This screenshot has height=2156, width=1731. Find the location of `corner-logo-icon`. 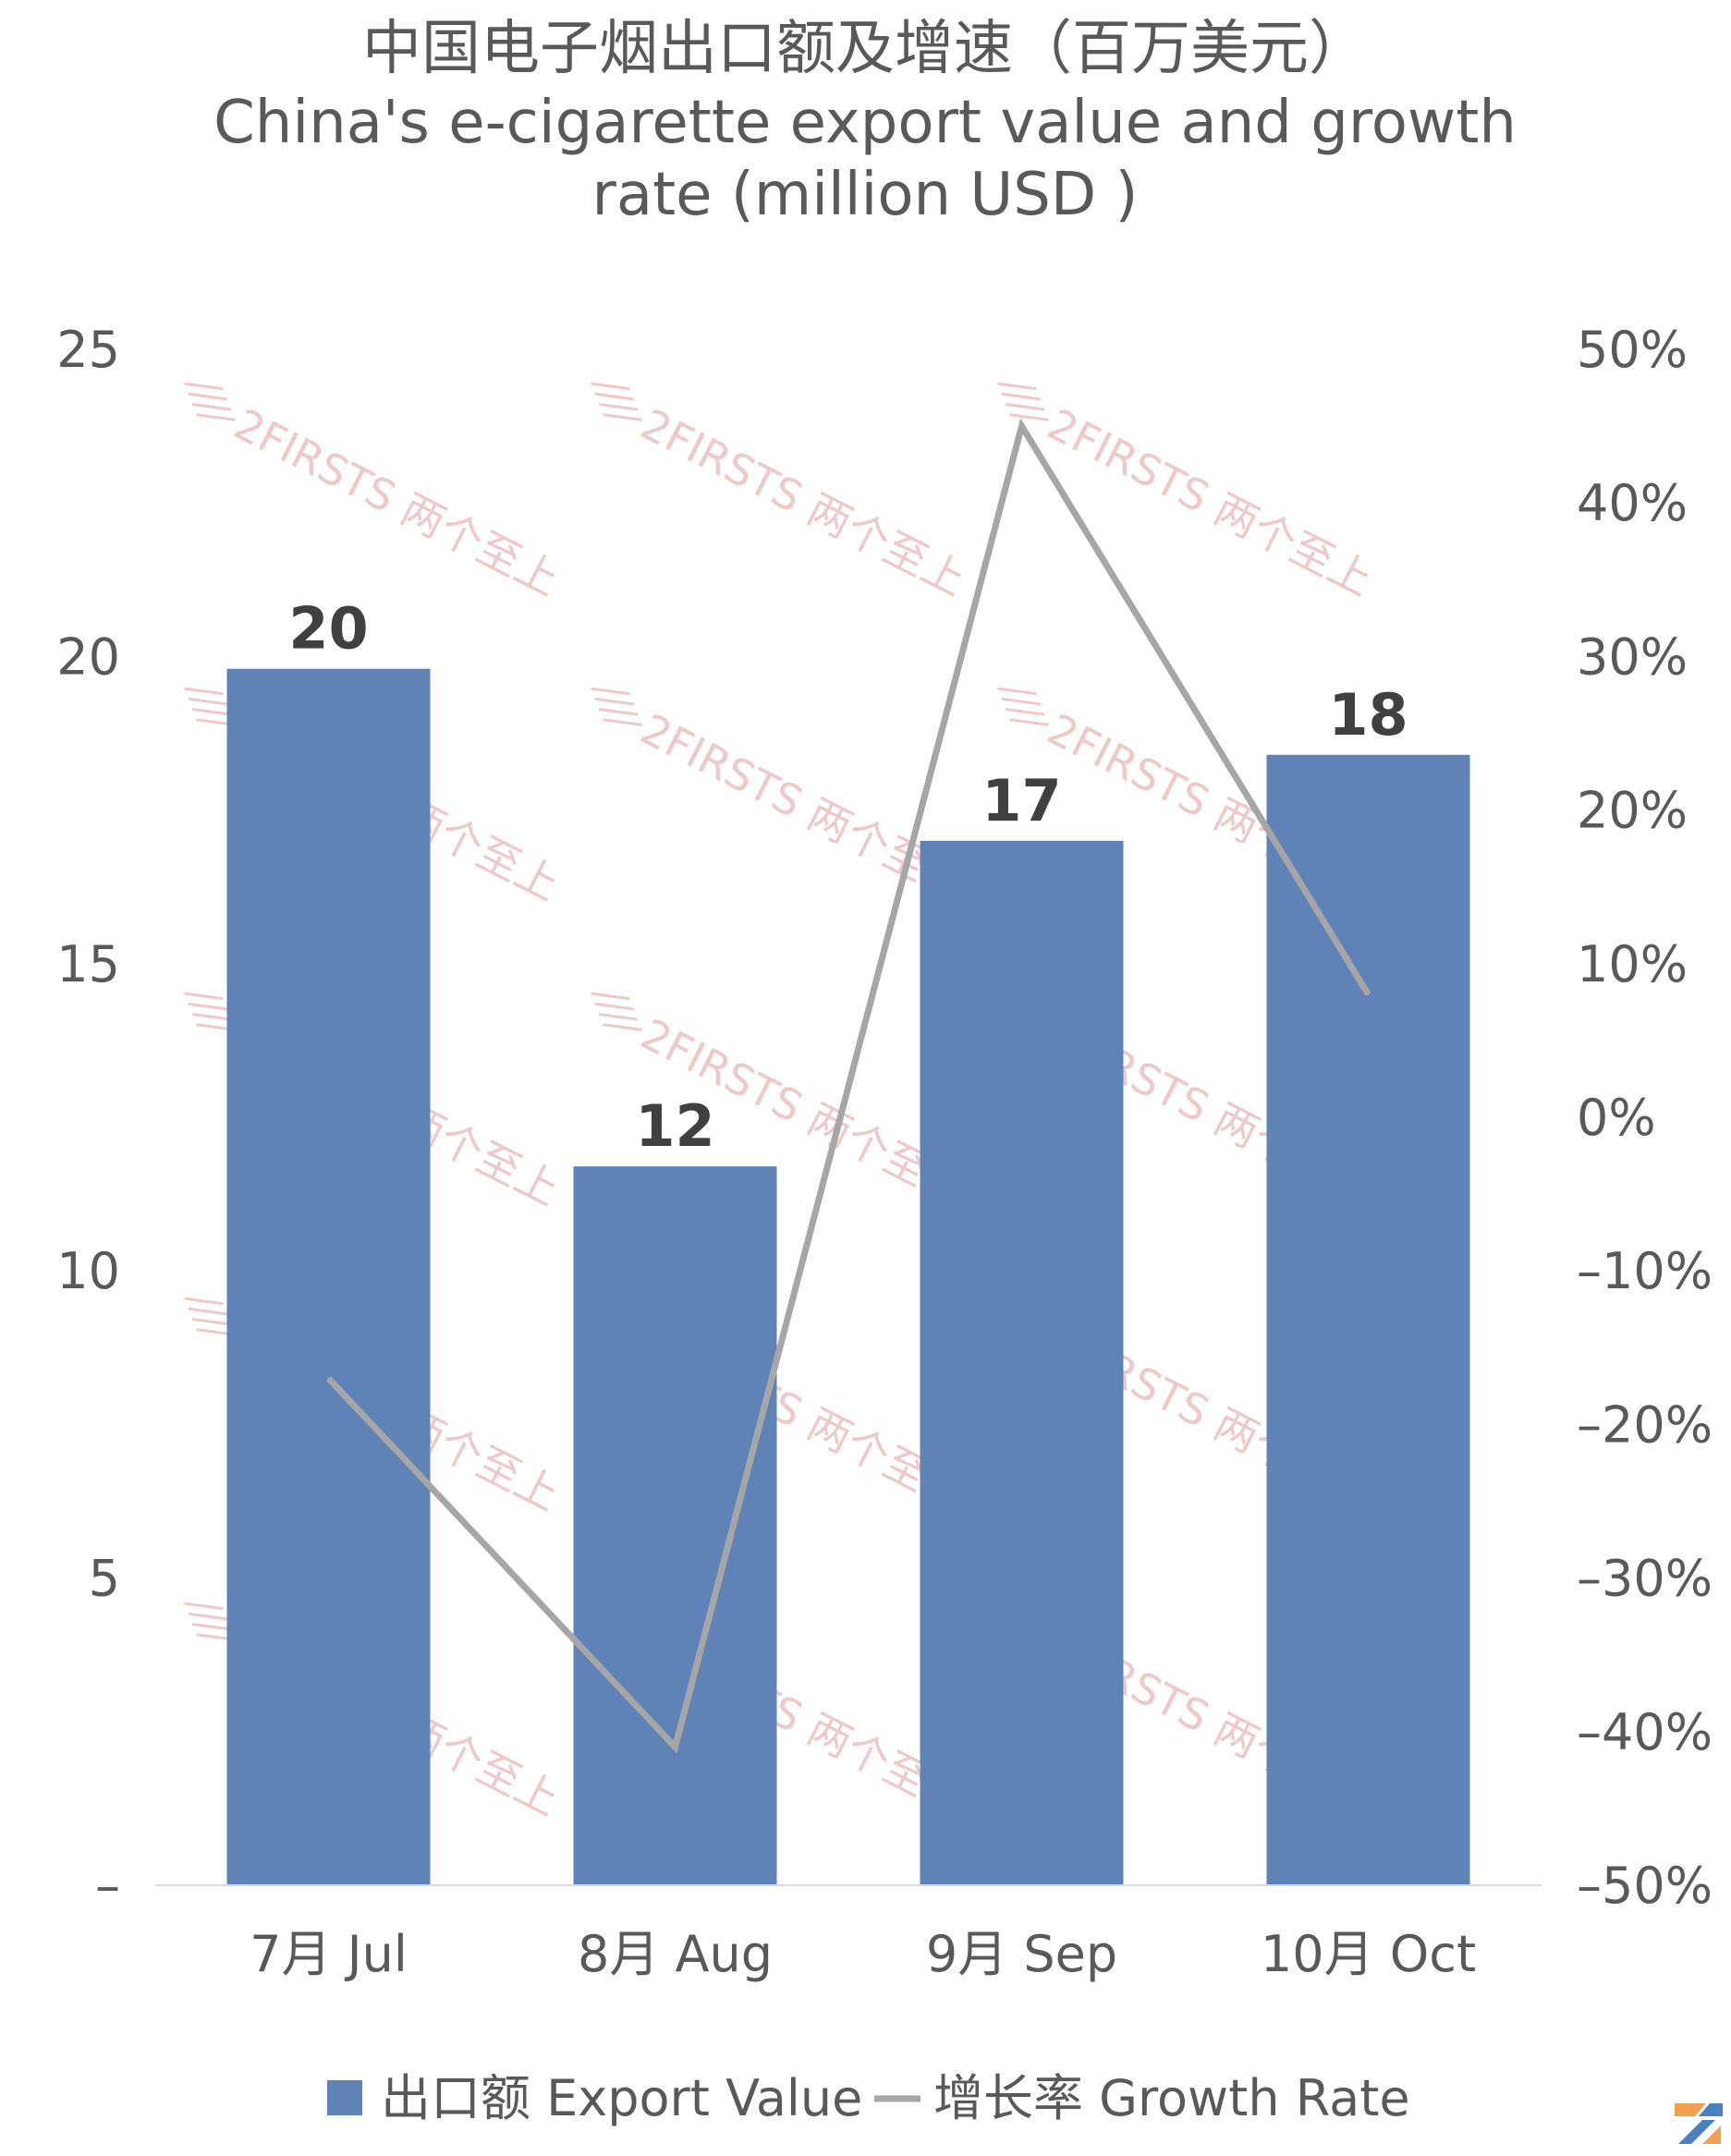

corner-logo-icon is located at coordinates (1697, 2123).